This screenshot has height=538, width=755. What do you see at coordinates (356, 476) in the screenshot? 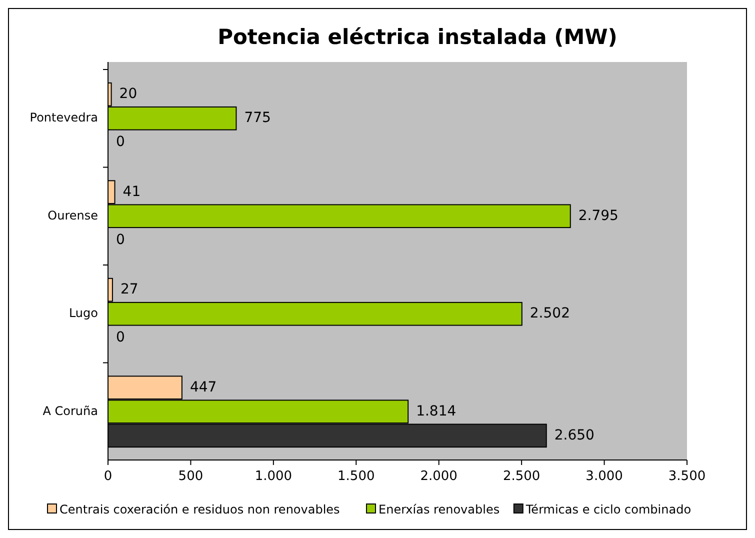
I see `x-tick-label: 1.500` at bounding box center [356, 476].